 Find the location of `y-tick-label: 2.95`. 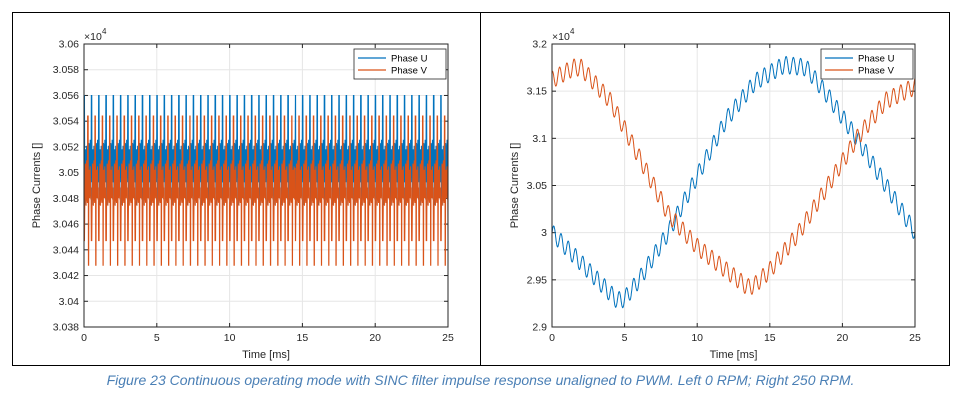

y-tick-label: 2.95 is located at coordinates (537, 280).